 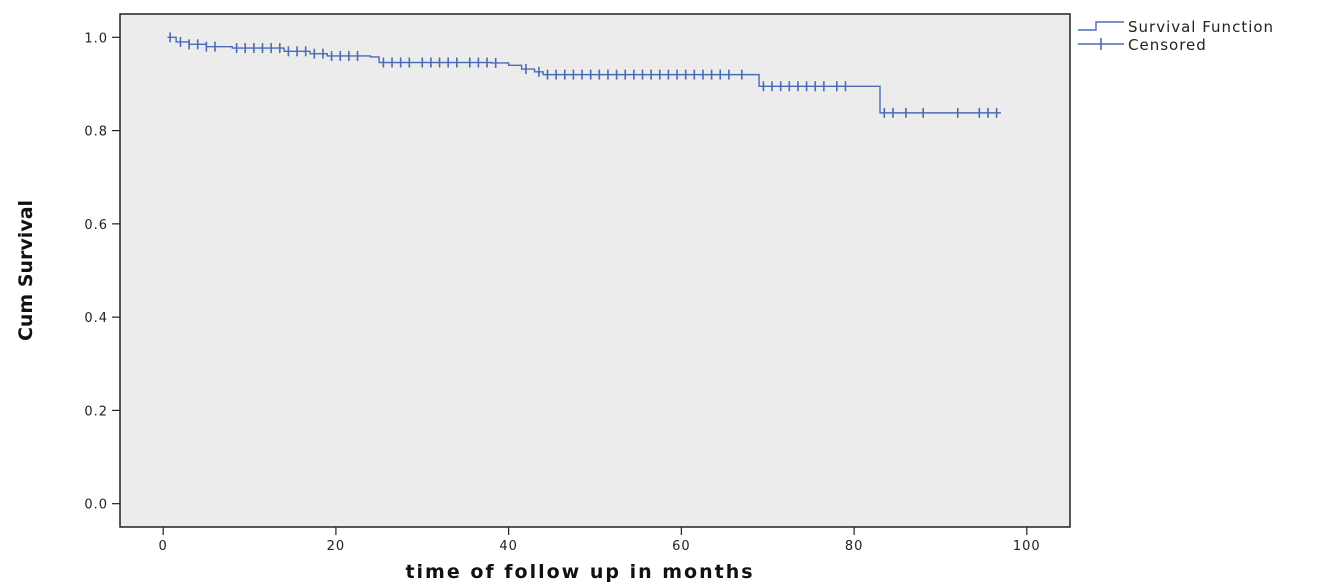 I want to click on legend-survival-label: Survival Function, so click(x=1201, y=27).